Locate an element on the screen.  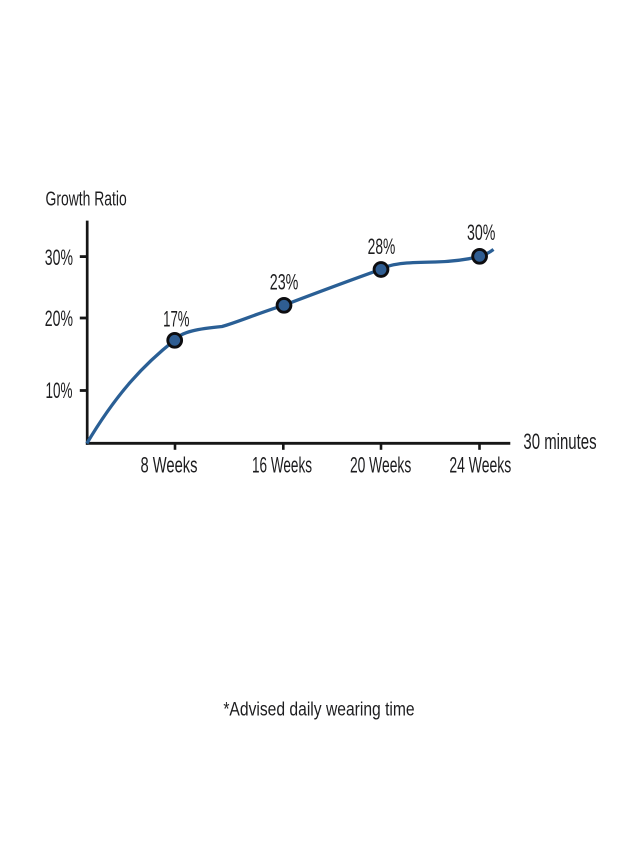
svg-text: 17% is located at coordinates (176, 318).